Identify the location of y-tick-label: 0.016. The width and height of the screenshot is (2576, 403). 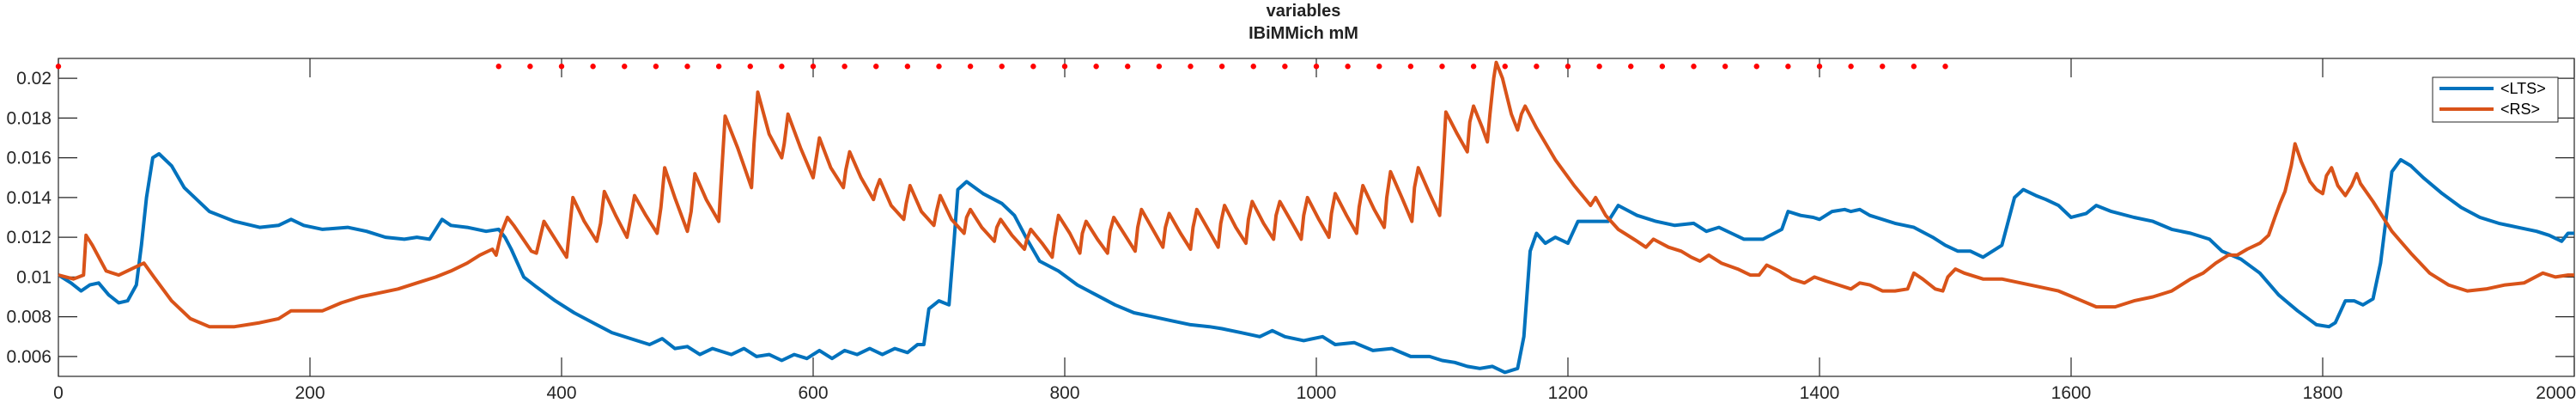
(29, 158).